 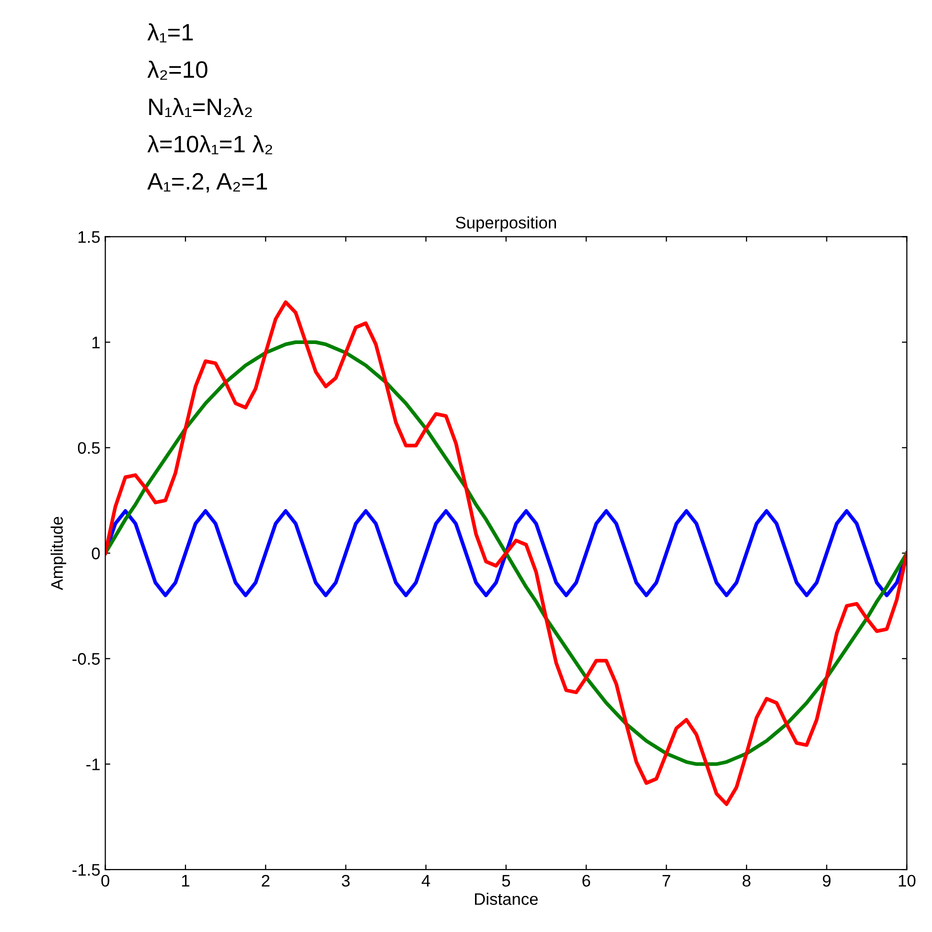 I want to click on y-tick-label: -1, so click(x=93, y=764).